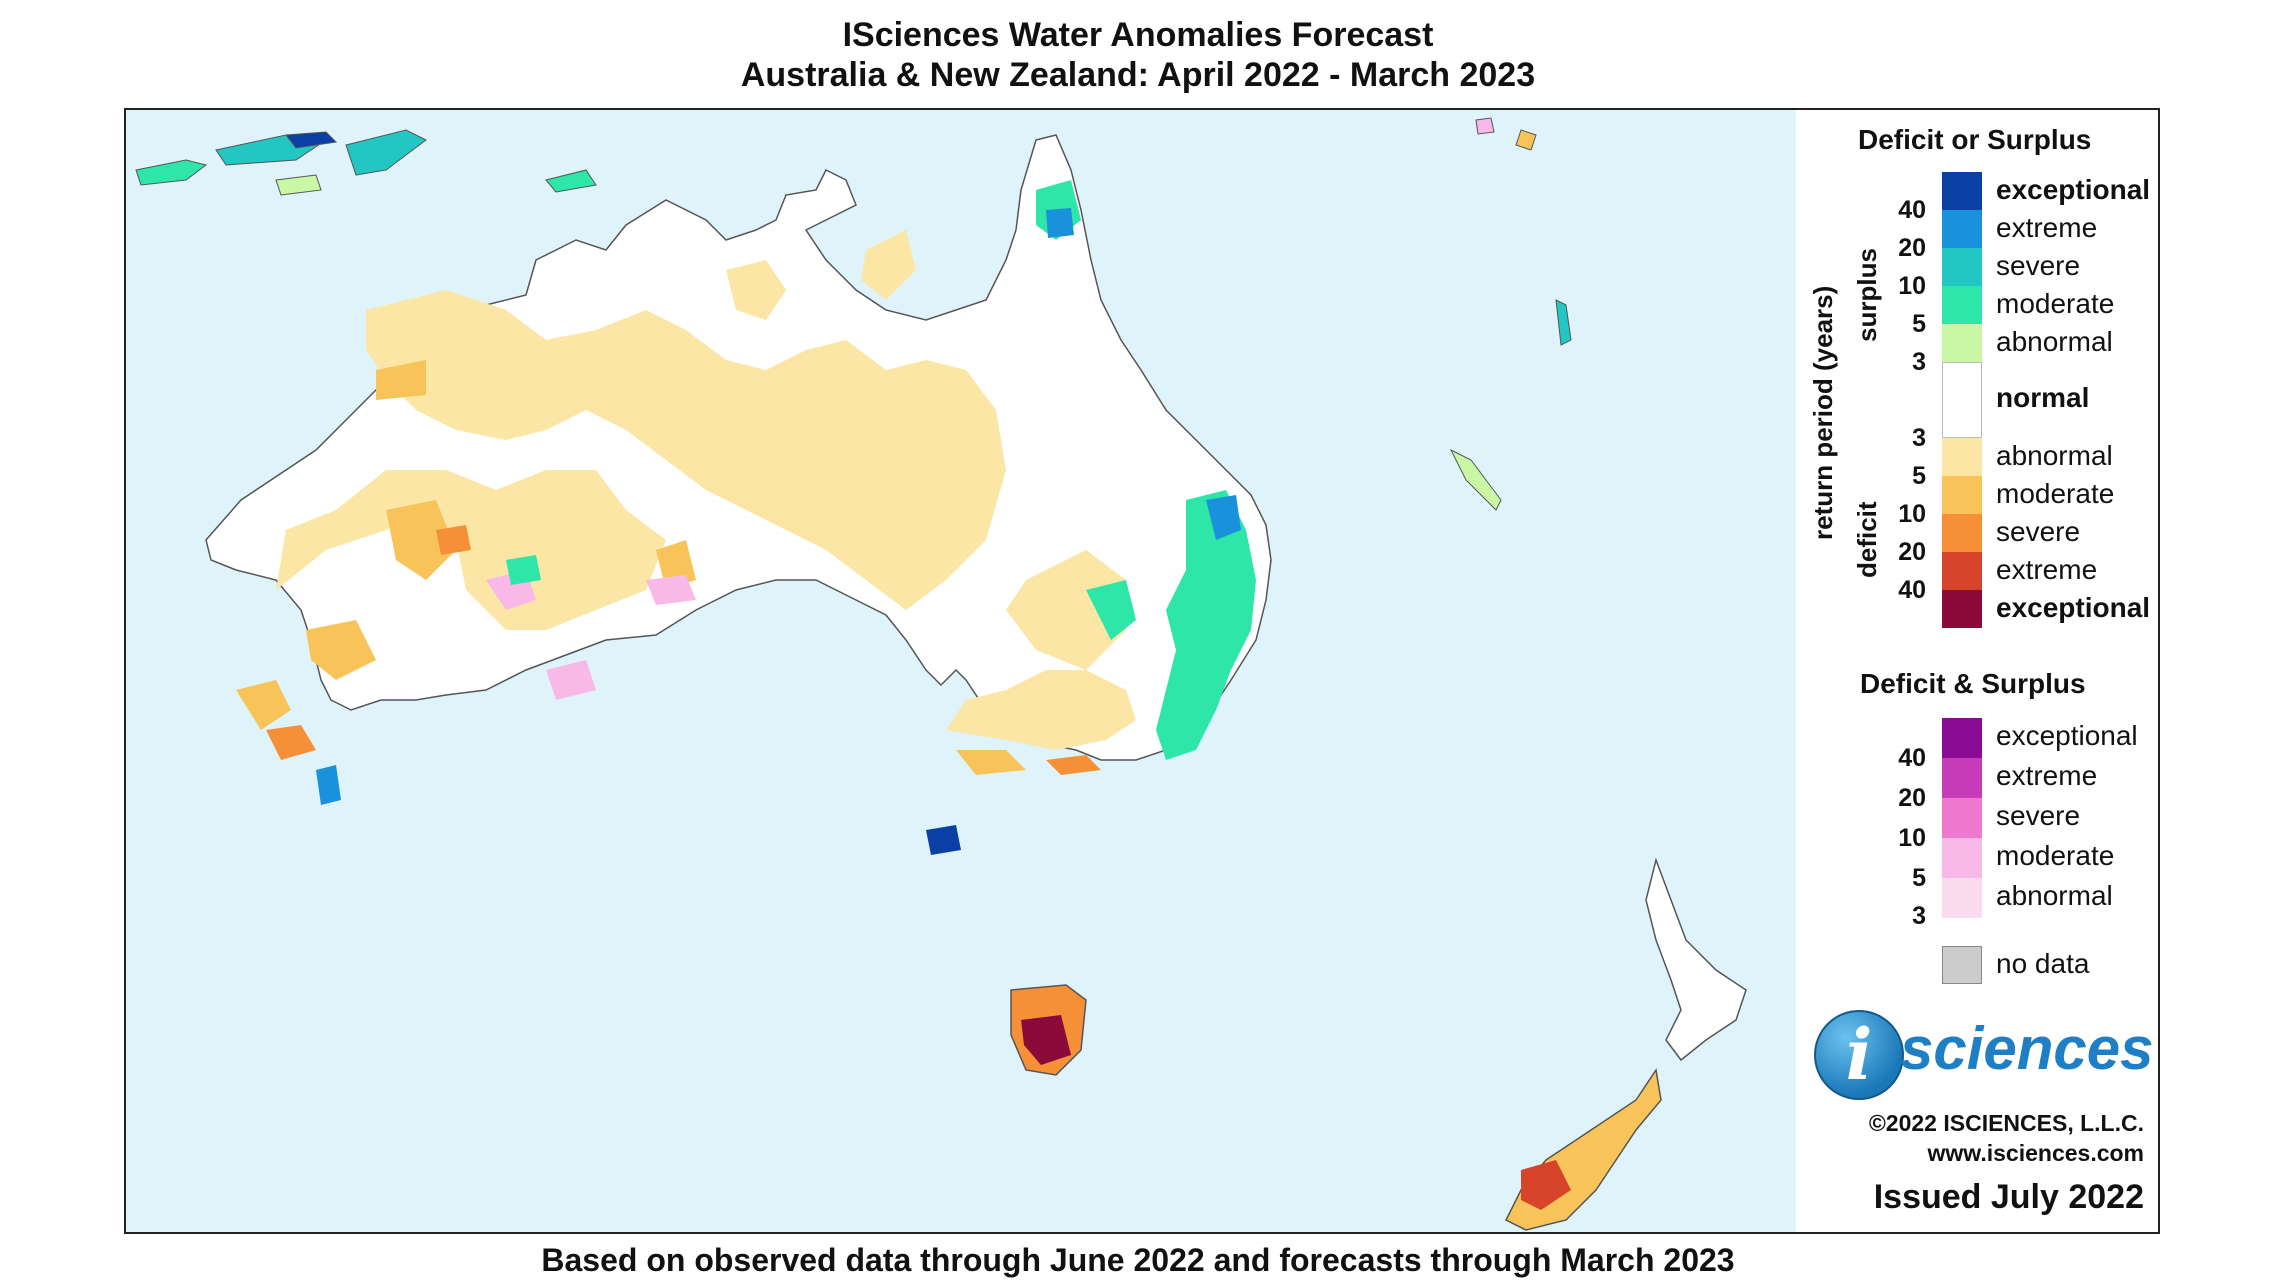  Describe the element at coordinates (1962, 267) in the screenshot. I see `legend-swatch-surplus-severe` at that location.